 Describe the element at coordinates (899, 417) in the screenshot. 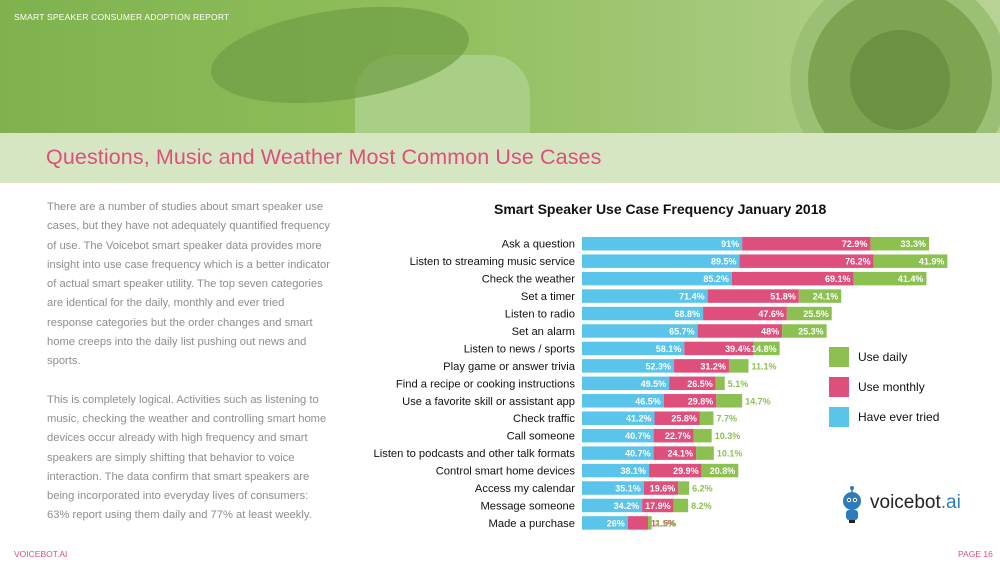

I see `legend-label: Have ever tried` at that location.